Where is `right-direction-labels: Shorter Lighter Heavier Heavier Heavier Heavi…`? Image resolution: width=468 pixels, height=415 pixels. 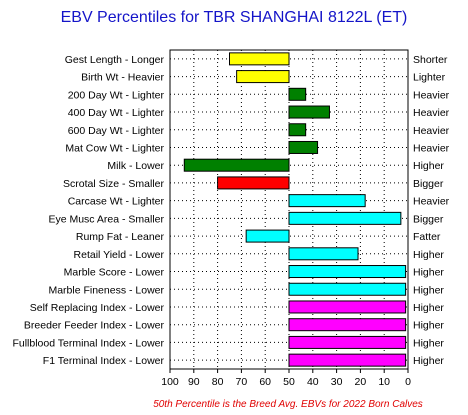
right-direction-labels: Shorter Lighter Heavier Heavier Heavier Heavi… is located at coordinates (431, 210).